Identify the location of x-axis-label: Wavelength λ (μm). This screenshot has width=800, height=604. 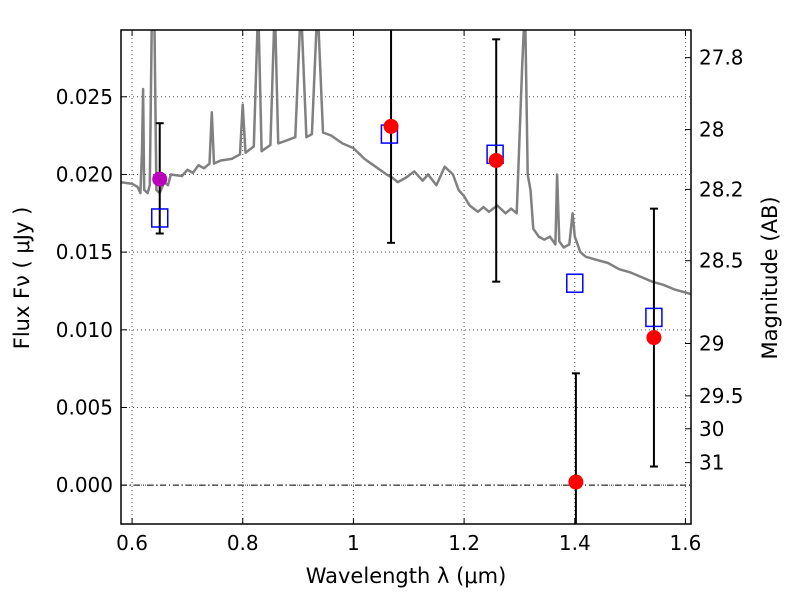
(406, 576).